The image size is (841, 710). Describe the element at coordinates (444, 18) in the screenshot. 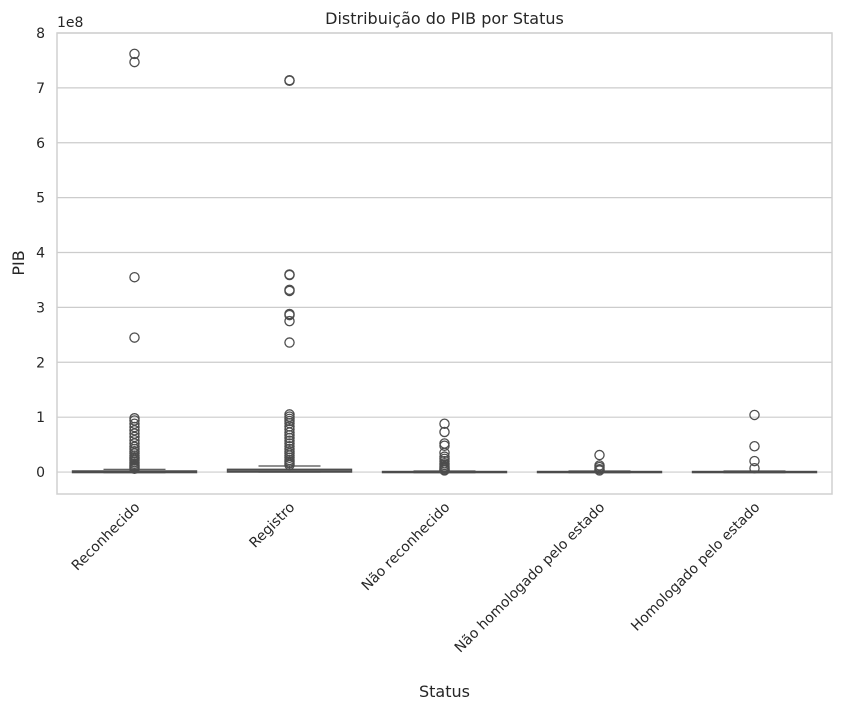

I see `chart-title: Distribuição do PIB por Status` at that location.